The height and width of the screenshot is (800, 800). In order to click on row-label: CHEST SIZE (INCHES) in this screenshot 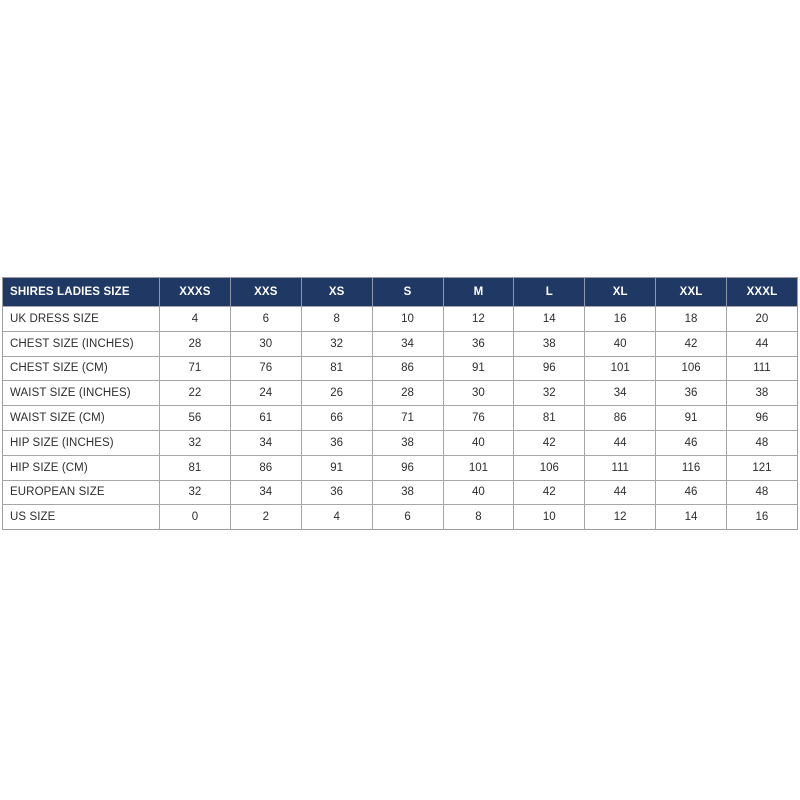, I will do `click(81, 343)`.